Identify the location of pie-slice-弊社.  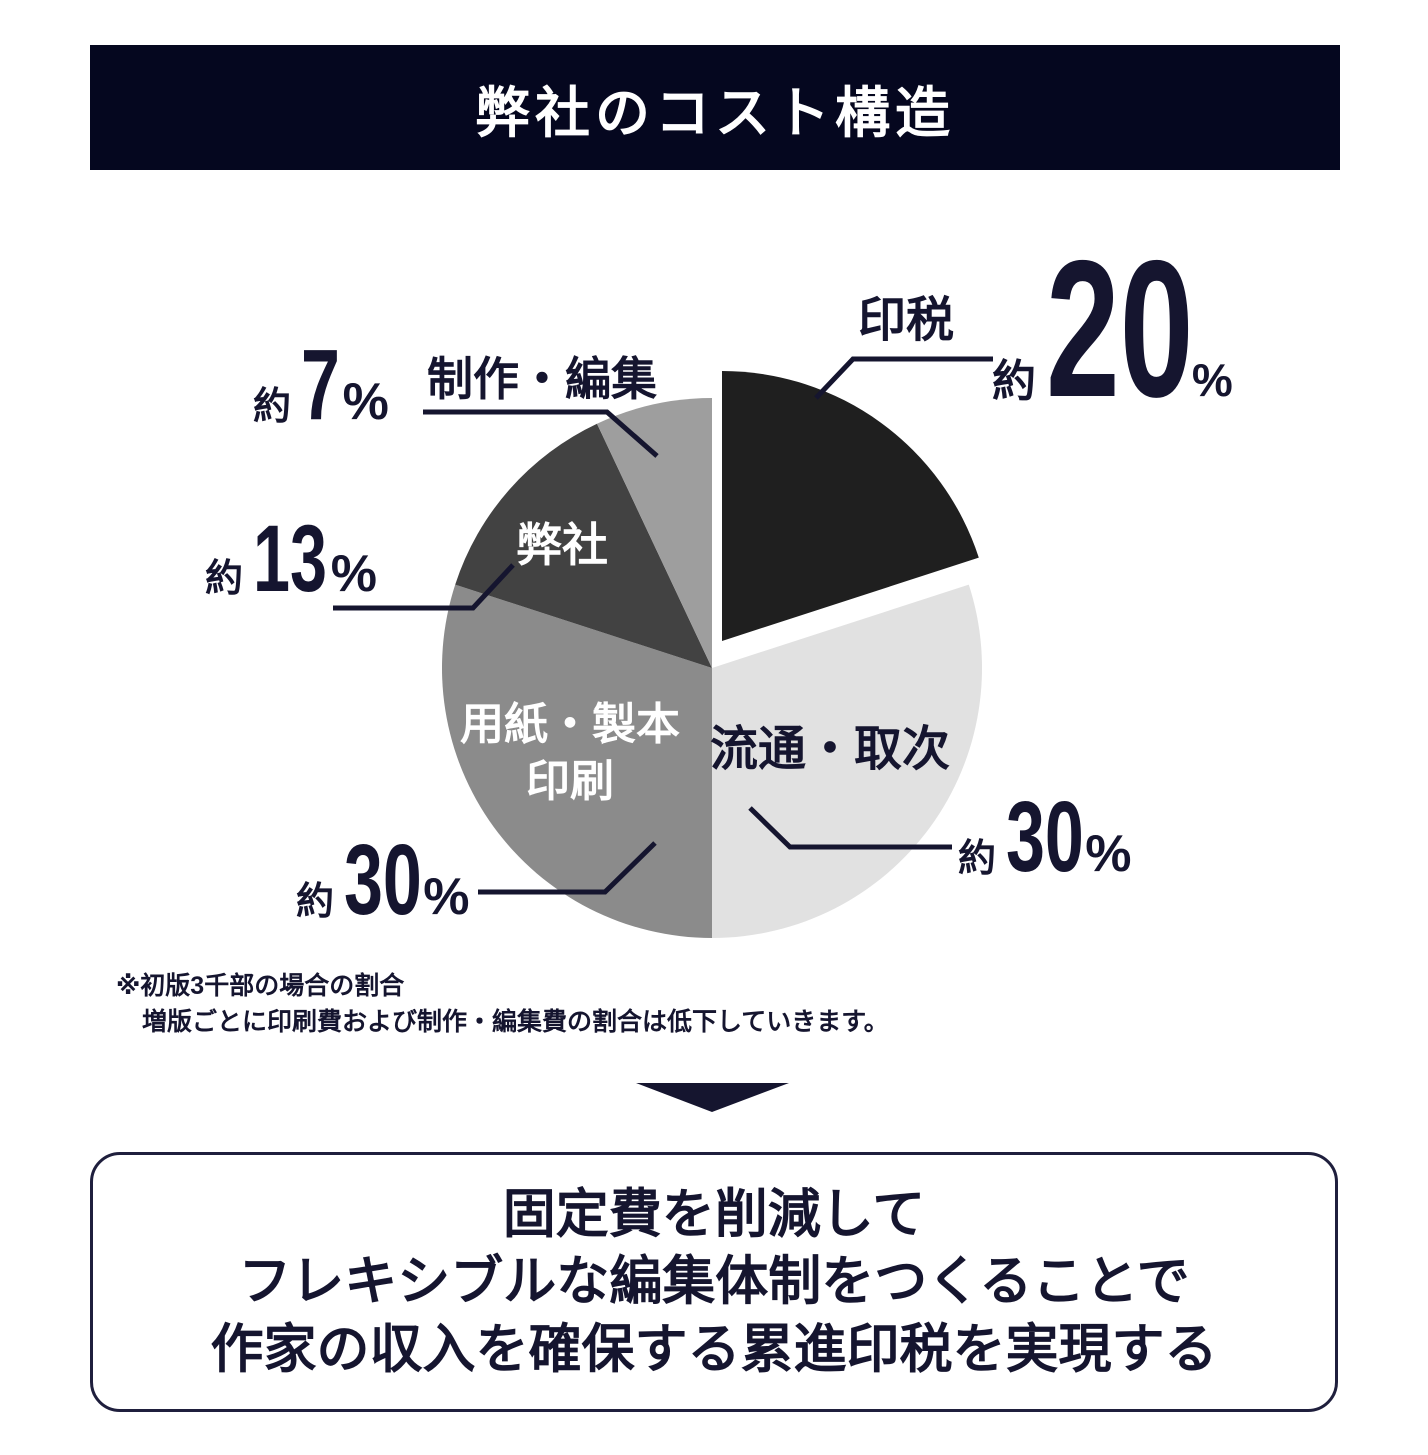
(583, 545).